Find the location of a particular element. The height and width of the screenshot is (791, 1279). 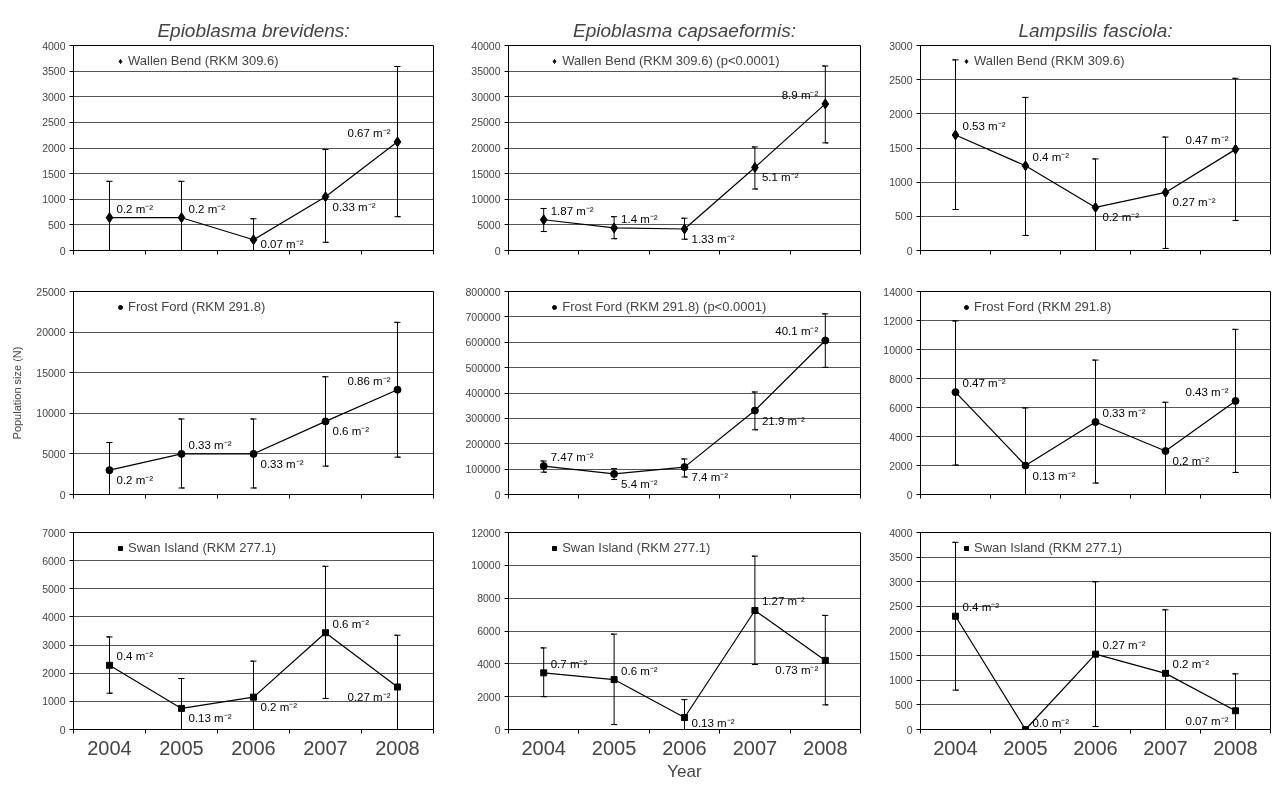

annotation: 7.47 m⁻² is located at coordinates (572, 457).